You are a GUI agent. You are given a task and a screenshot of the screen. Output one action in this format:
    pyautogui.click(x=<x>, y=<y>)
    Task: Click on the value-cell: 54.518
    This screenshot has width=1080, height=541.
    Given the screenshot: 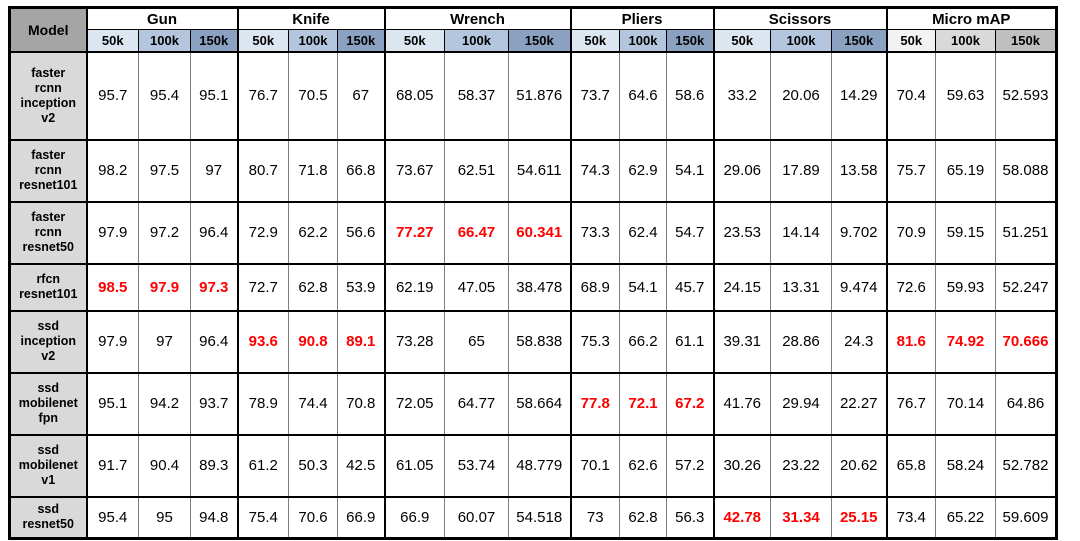 What is the action you would take?
    pyautogui.click(x=540, y=517)
    